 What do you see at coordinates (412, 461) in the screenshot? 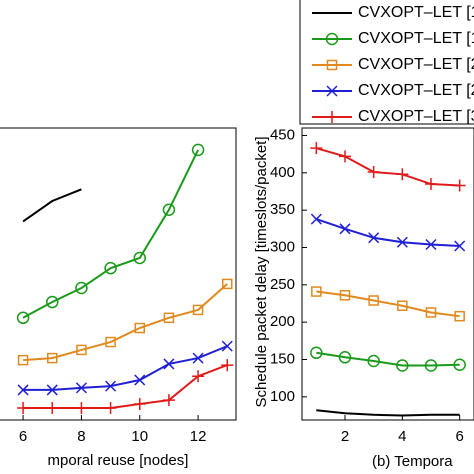
I see `x-axis-label: (b) Tempora` at bounding box center [412, 461].